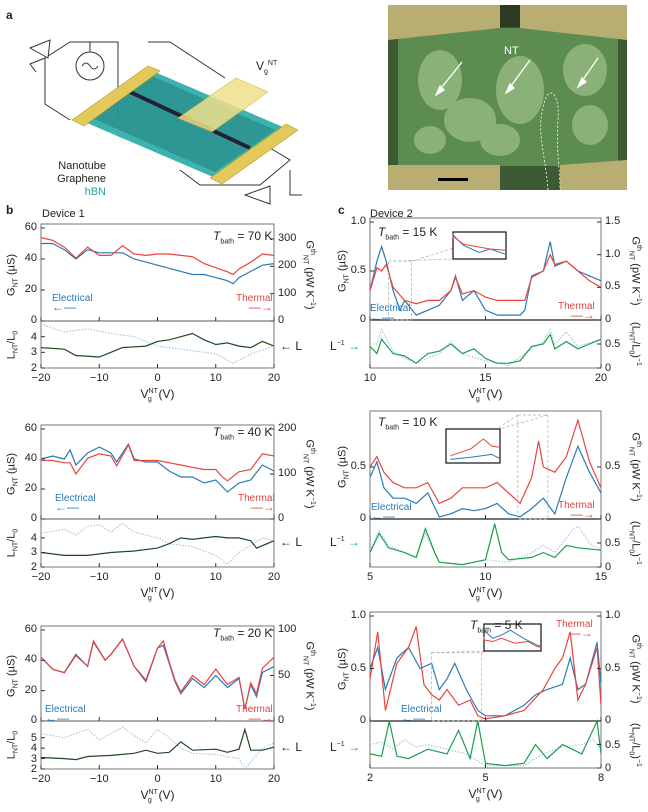  Describe the element at coordinates (157, 467) in the screenshot. I see `electrical-series` at that location.